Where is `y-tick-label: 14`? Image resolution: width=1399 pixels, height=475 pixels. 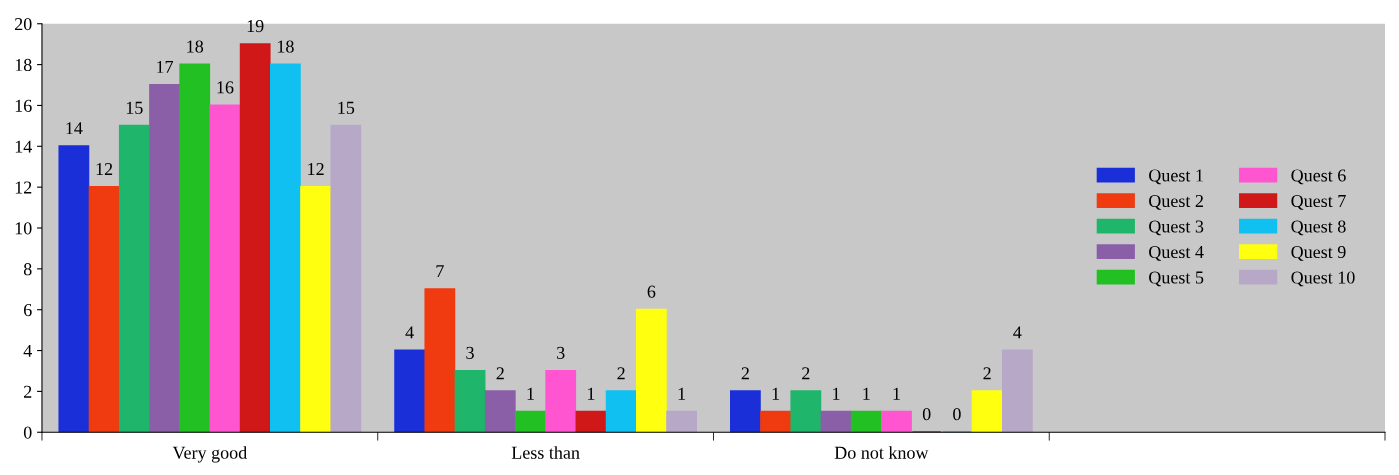 y-tick-label: 14 is located at coordinates (23, 146).